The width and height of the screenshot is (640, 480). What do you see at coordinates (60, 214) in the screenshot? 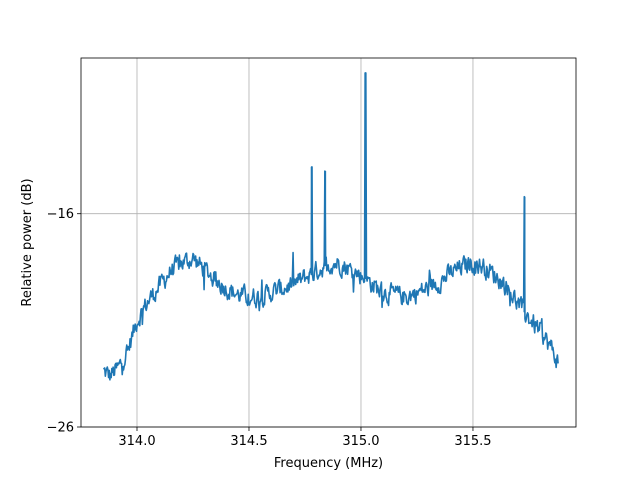
I see `y-tick-label: −16` at bounding box center [60, 214].